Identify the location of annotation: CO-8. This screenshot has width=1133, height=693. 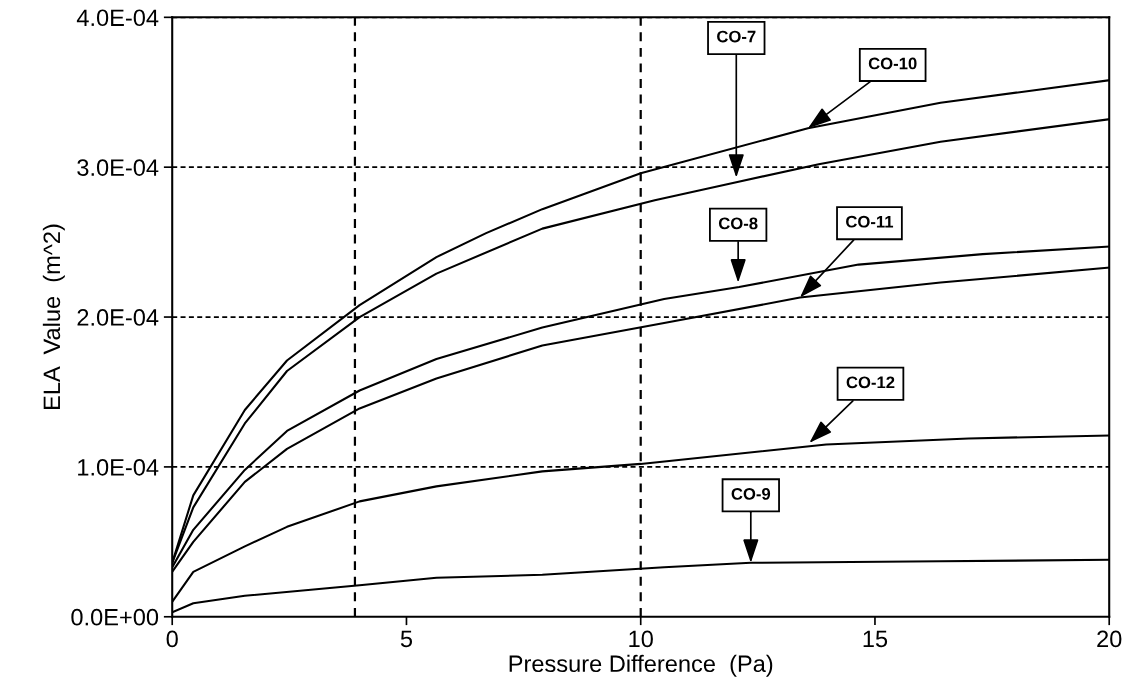
(738, 223).